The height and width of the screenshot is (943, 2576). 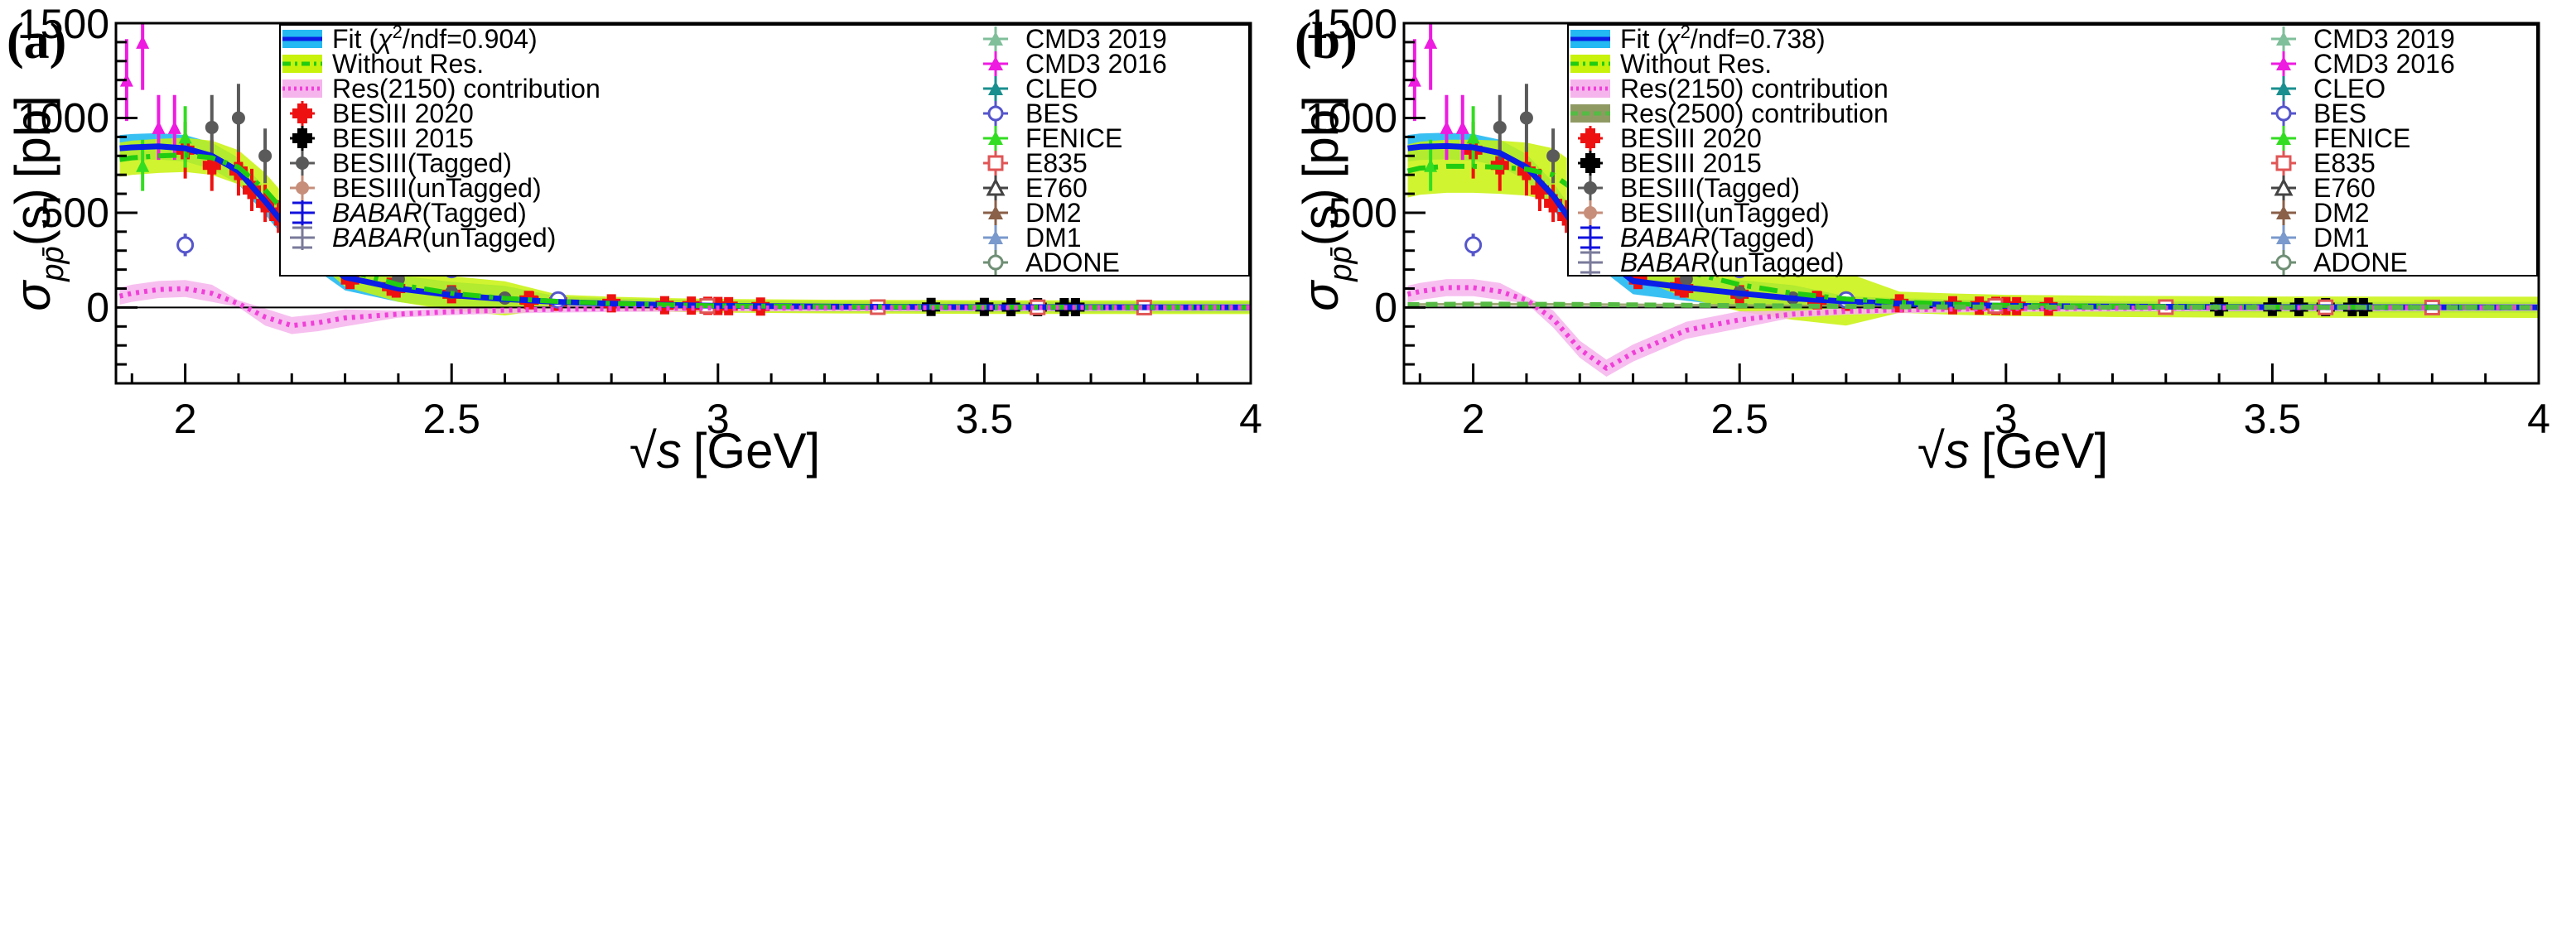 What do you see at coordinates (764, 150) in the screenshot?
I see `legend-box` at bounding box center [764, 150].